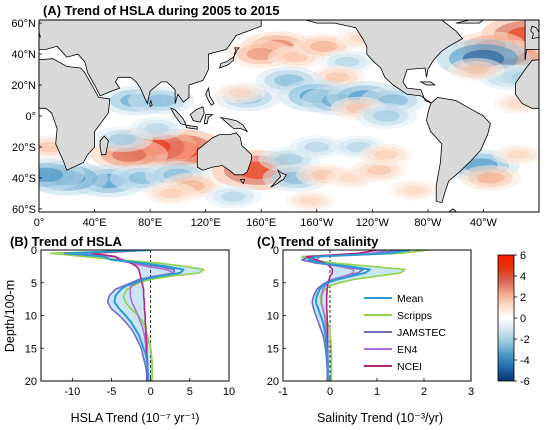  I want to click on salinity-profile-lines, so click(364, 315).